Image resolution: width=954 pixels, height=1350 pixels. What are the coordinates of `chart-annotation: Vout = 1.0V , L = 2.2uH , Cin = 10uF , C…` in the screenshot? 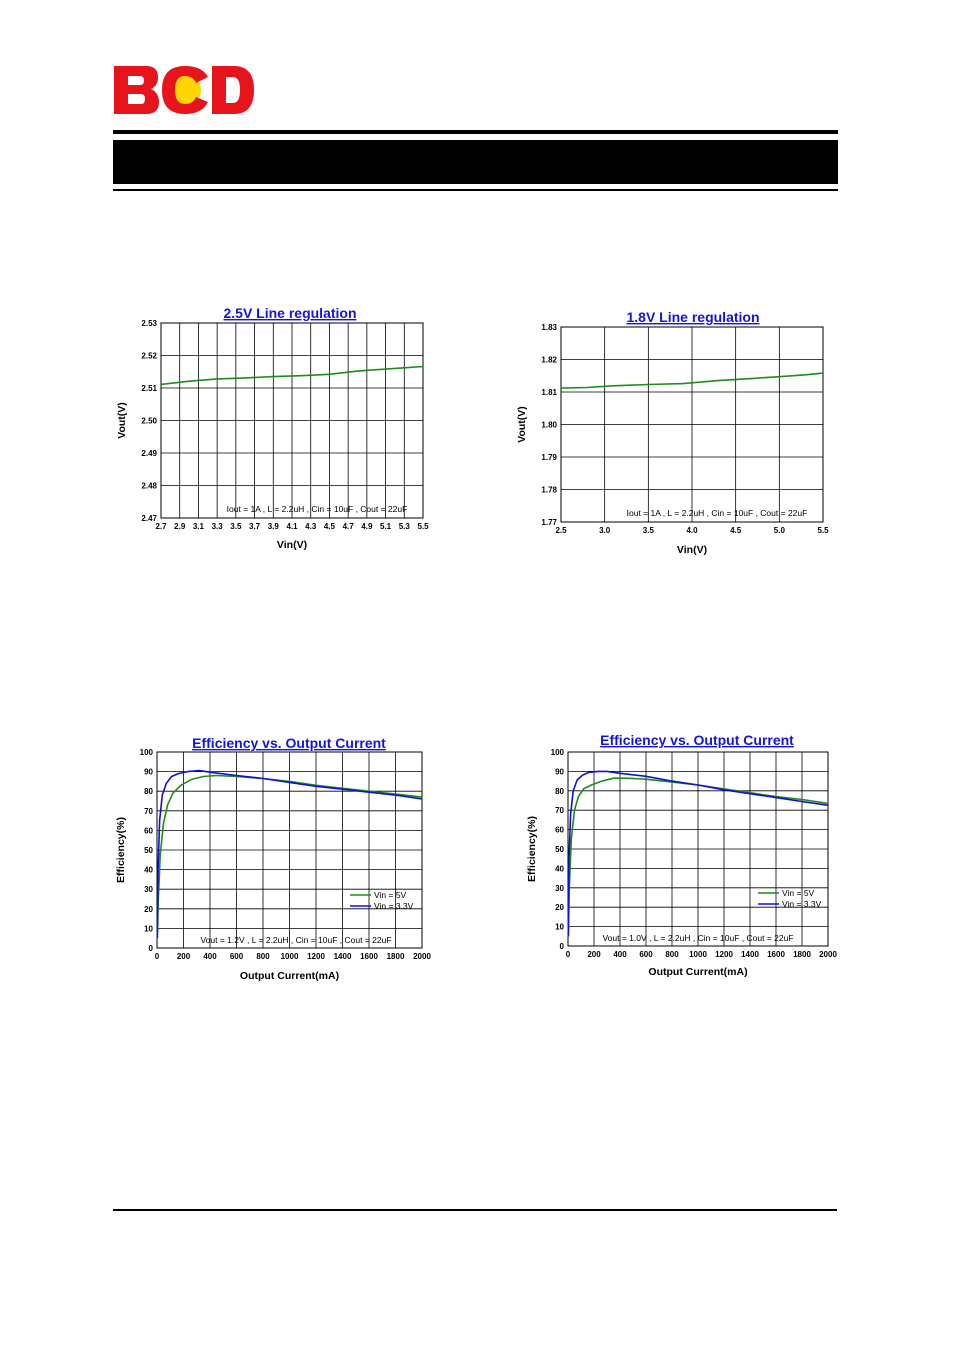 It's located at (697, 938).